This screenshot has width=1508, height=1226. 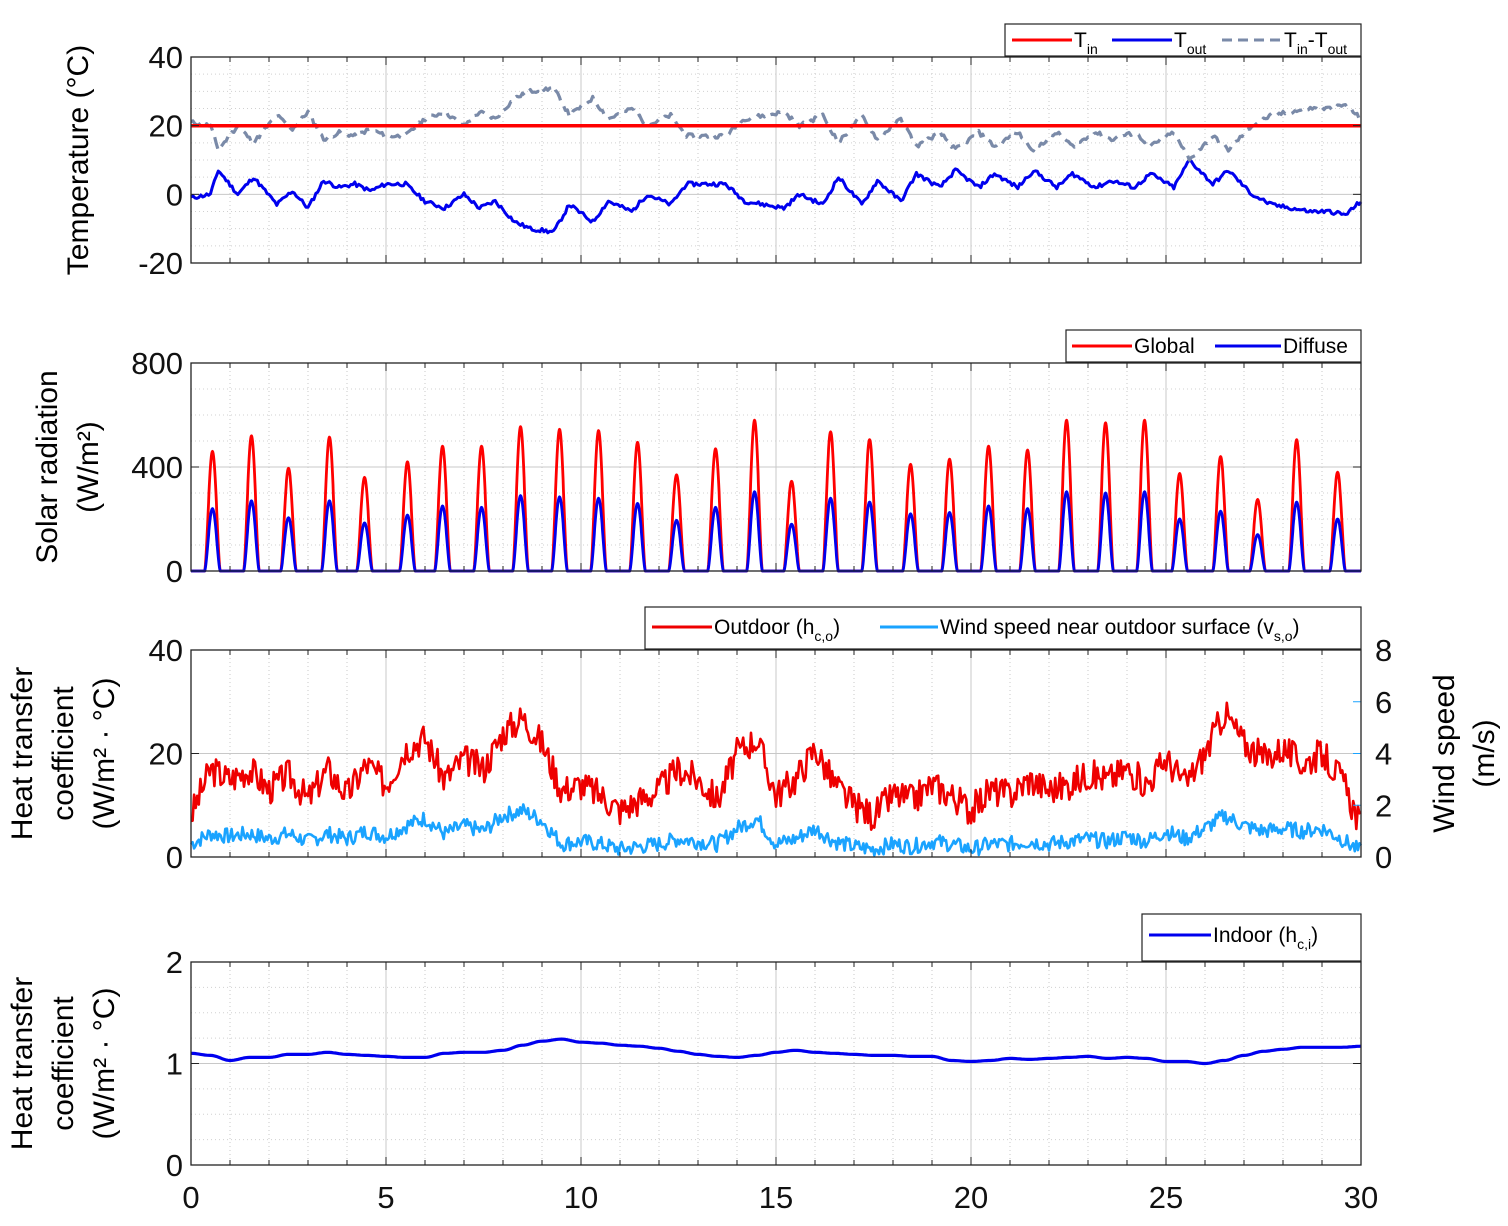 What do you see at coordinates (160, 263) in the screenshot?
I see `y-tick-label: -20` at bounding box center [160, 263].